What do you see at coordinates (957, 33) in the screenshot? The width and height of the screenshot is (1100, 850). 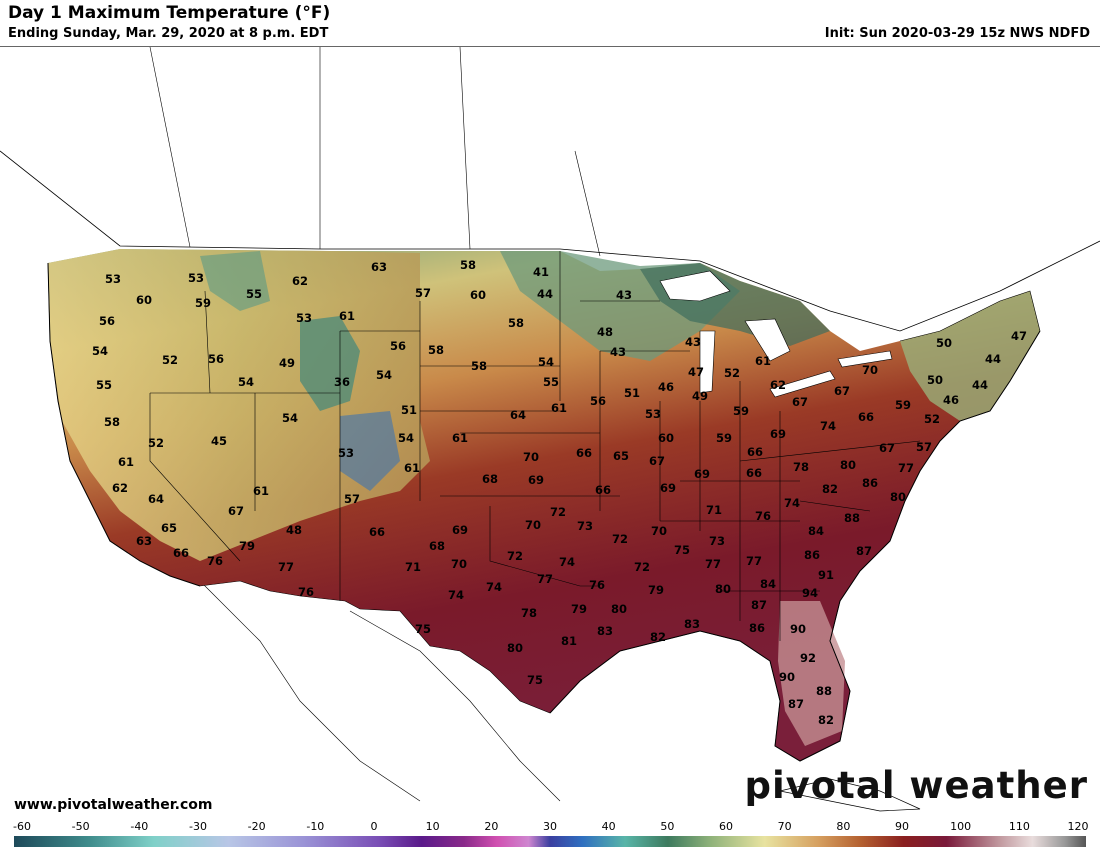 I see `init-time-label: Init: Sun 2020-03-29 15z NWS NDFD` at bounding box center [957, 33].